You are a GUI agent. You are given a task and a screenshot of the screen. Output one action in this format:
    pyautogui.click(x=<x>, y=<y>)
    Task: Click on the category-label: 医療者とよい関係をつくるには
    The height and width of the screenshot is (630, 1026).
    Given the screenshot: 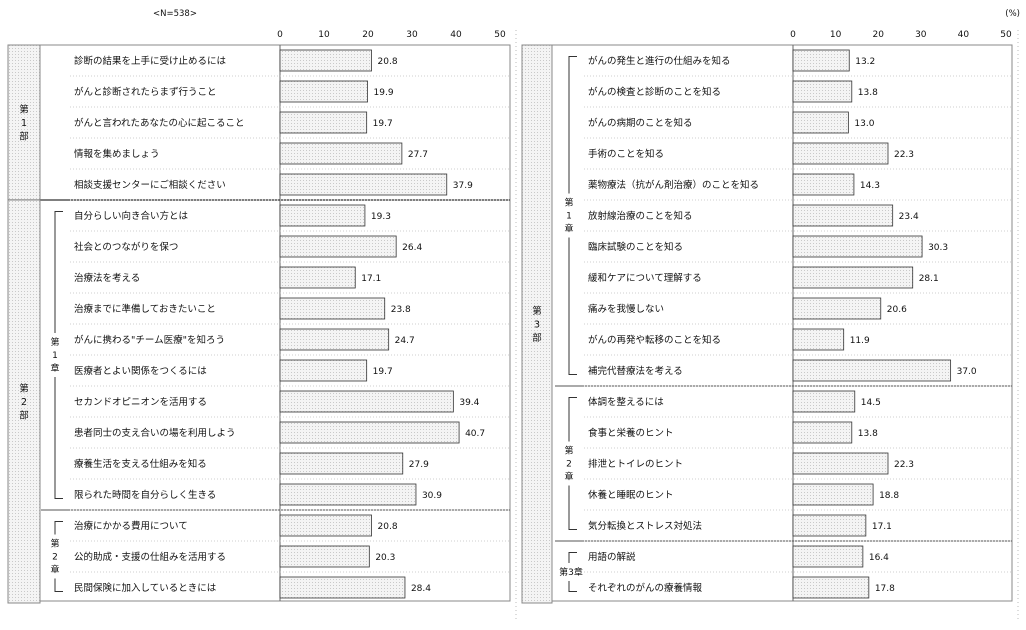 What is the action you would take?
    pyautogui.click(x=140, y=371)
    